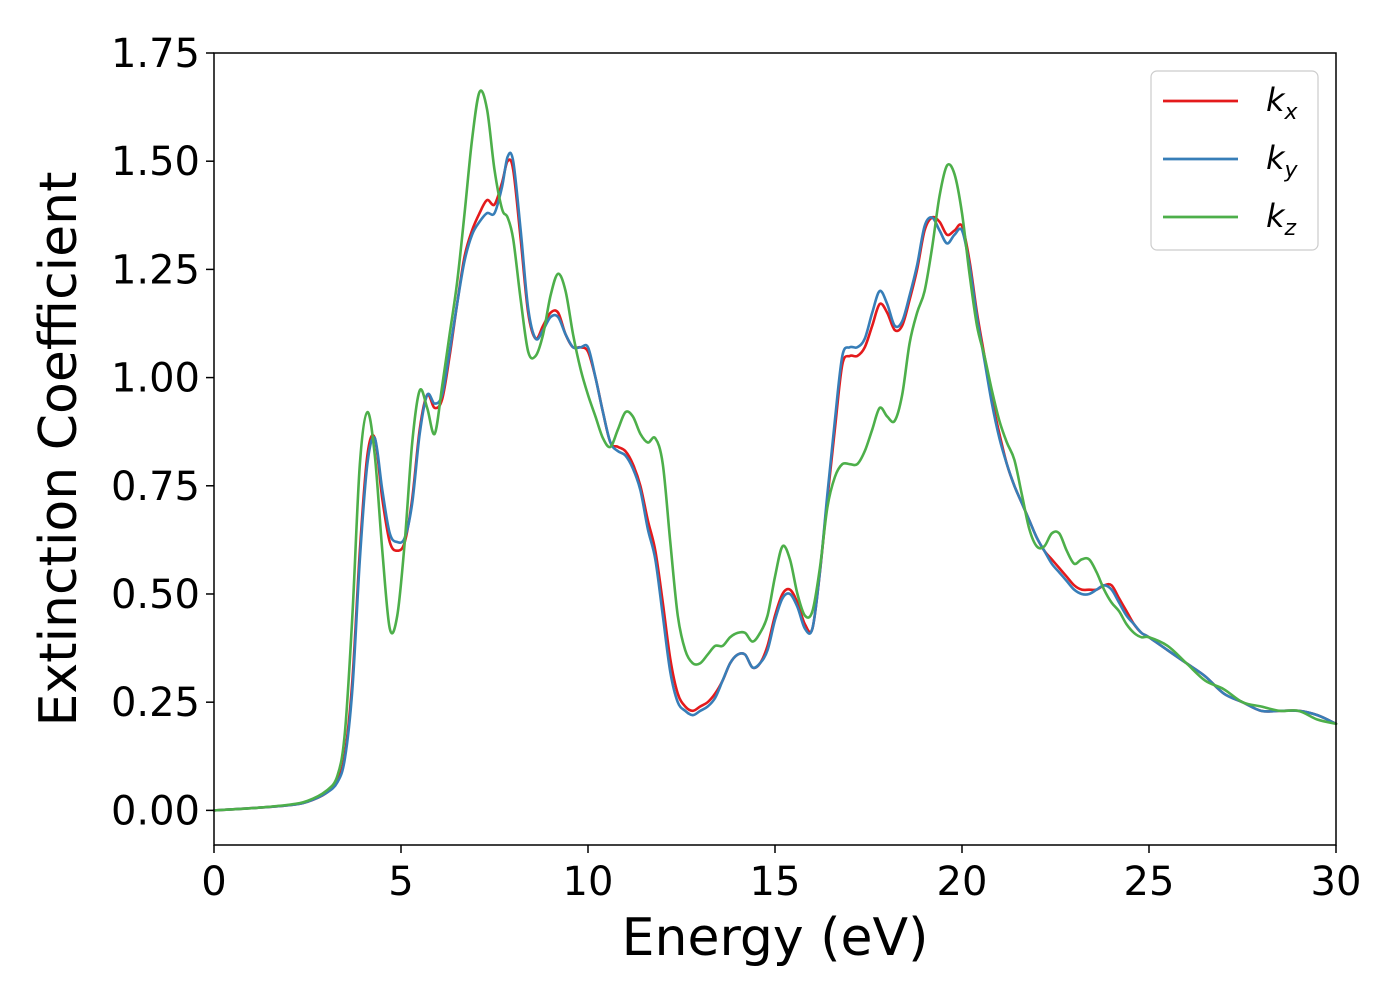 The height and width of the screenshot is (1000, 1400). Describe the element at coordinates (775, 882) in the screenshot. I see `x-tick-label: 15` at that location.